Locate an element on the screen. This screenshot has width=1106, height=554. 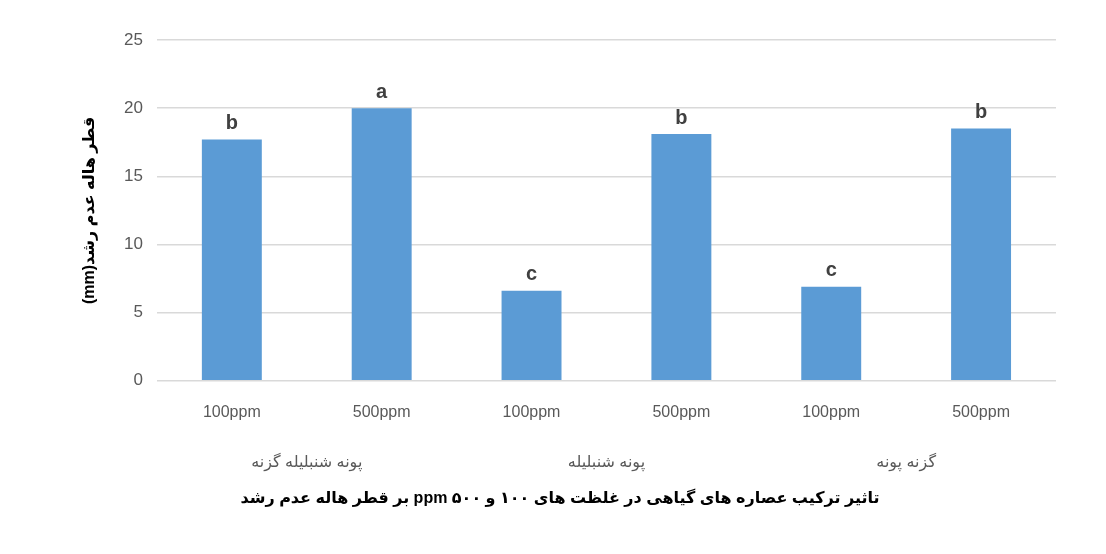
y-tick-label: 25 is located at coordinates (133, 39).